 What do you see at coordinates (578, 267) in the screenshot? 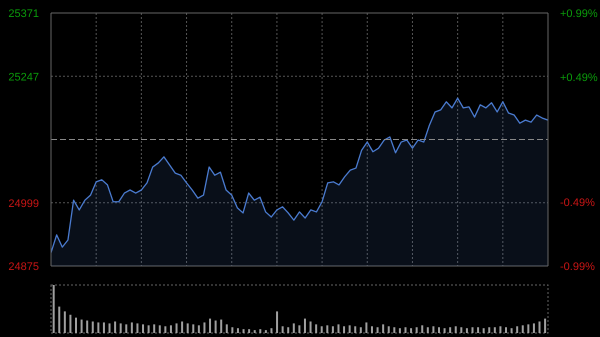
I see `y2-tick-label: -0.99%` at bounding box center [578, 267].